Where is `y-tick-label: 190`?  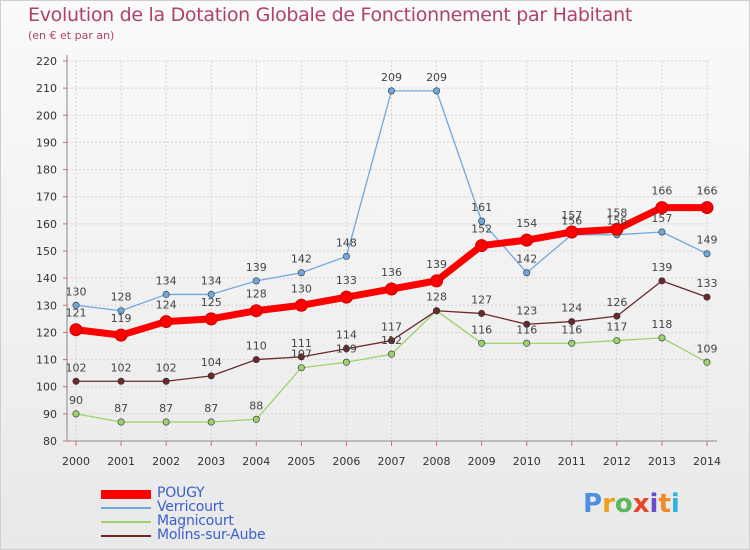
y-tick-label: 190 is located at coordinates (46, 142).